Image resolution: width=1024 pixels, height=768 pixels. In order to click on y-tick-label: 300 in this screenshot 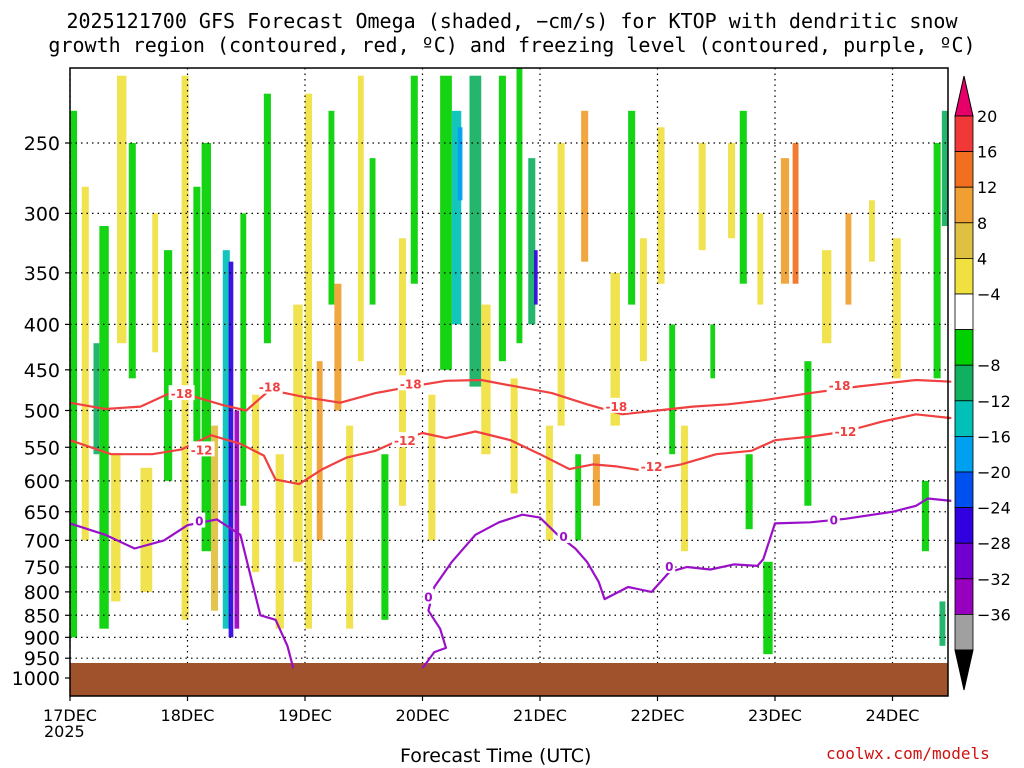, I will do `click(42, 214)`.